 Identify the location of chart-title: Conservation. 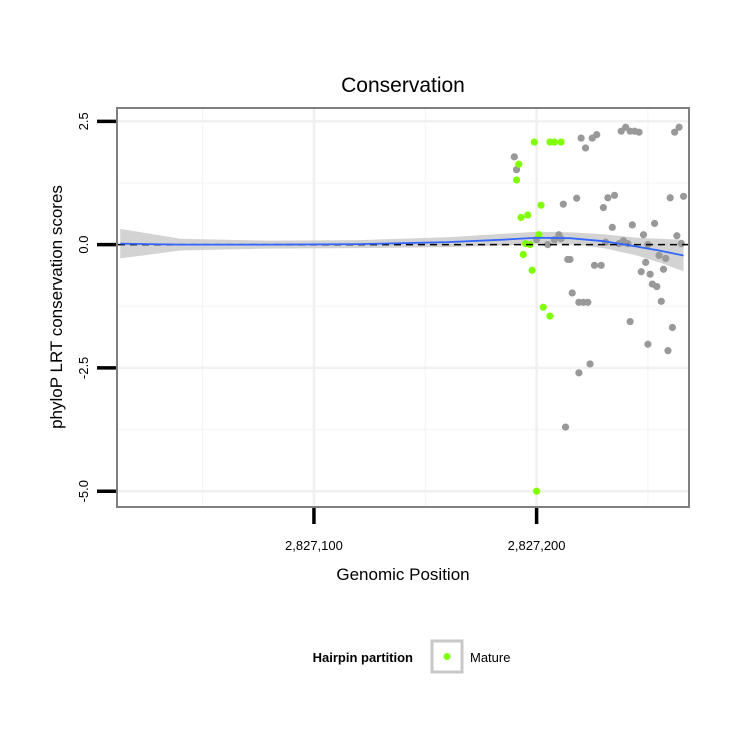
(403, 85).